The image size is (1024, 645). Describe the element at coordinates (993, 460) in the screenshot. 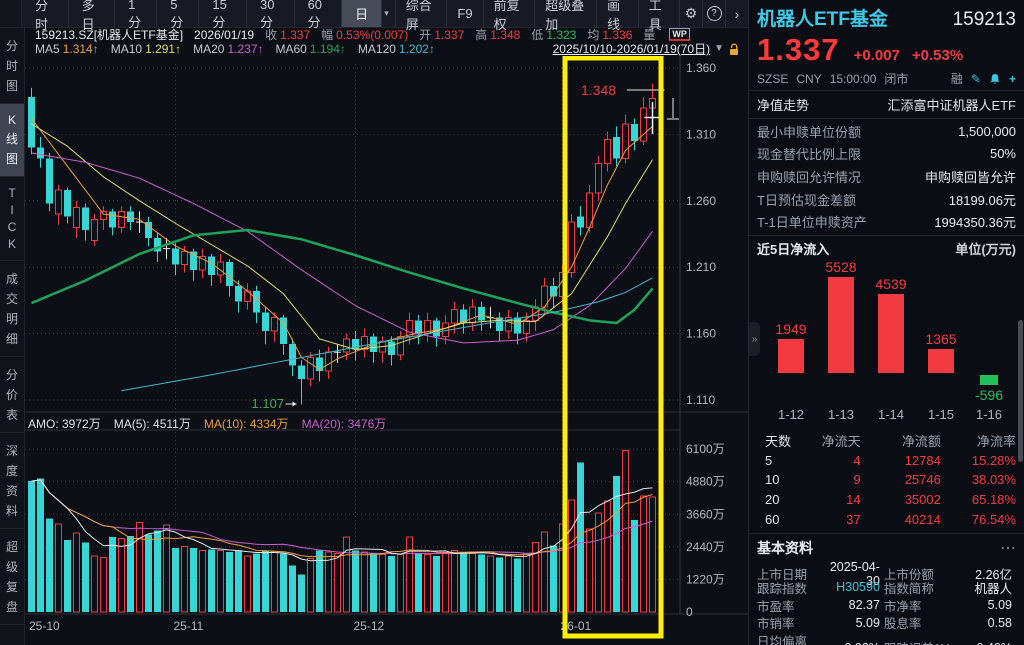

I see `flow-cell: 15.28%` at that location.